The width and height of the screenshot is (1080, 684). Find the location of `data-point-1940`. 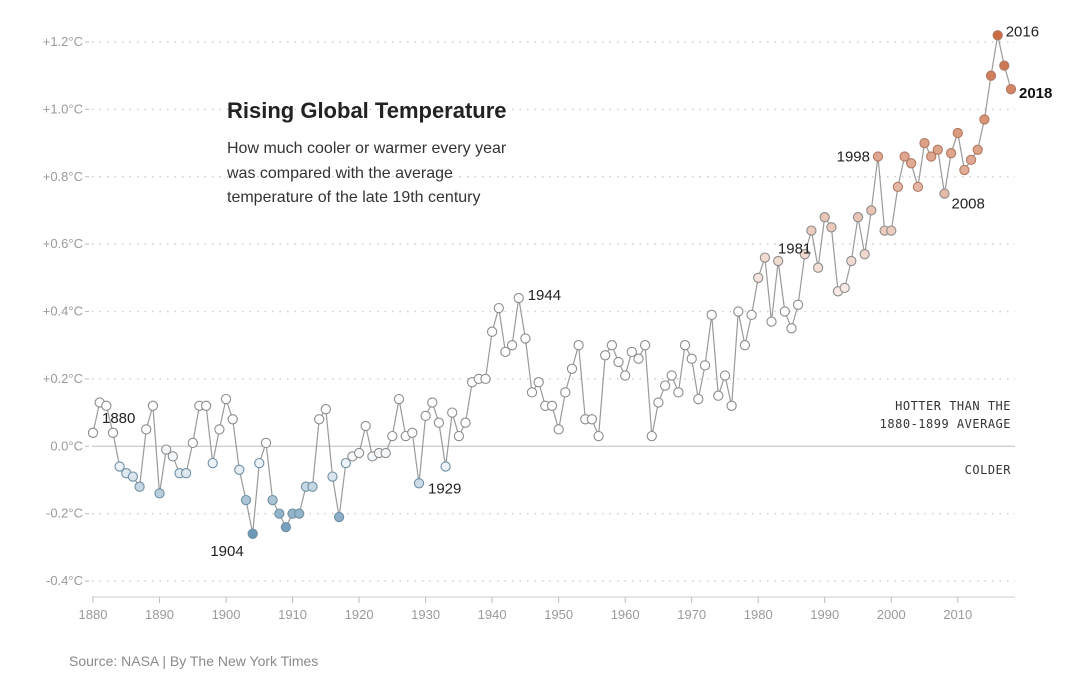

data-point-1940 is located at coordinates (492, 331).